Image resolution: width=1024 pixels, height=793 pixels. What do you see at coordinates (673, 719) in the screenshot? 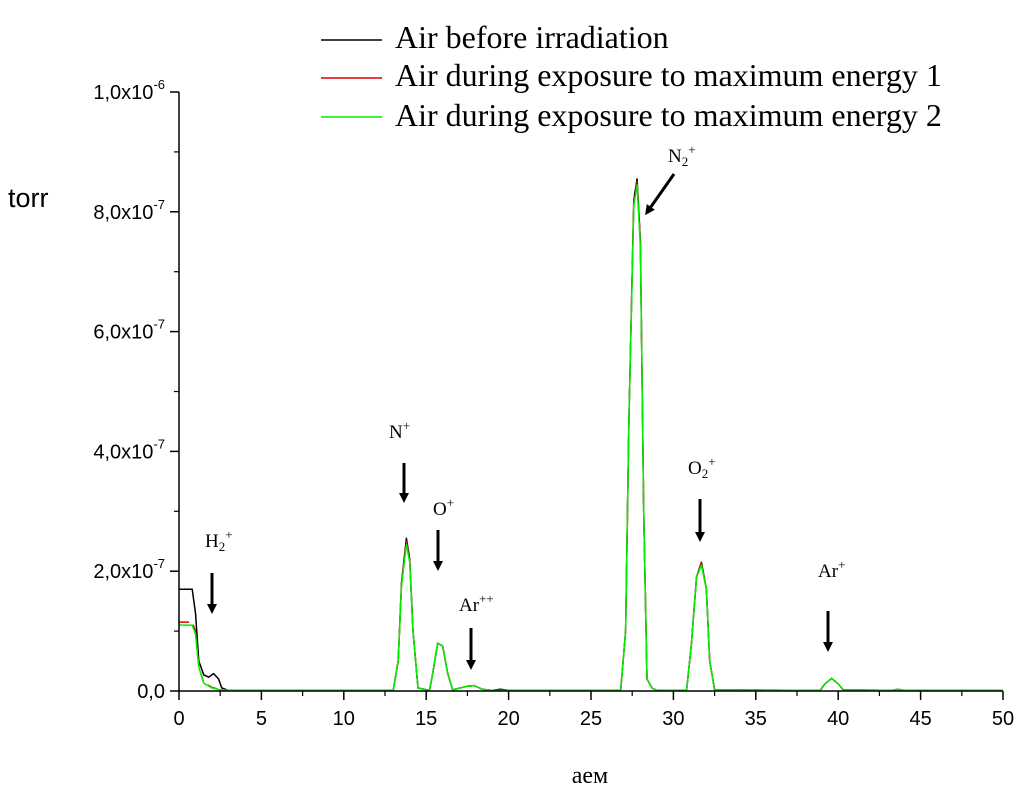
I see `x-tick-label: 30` at bounding box center [673, 719].